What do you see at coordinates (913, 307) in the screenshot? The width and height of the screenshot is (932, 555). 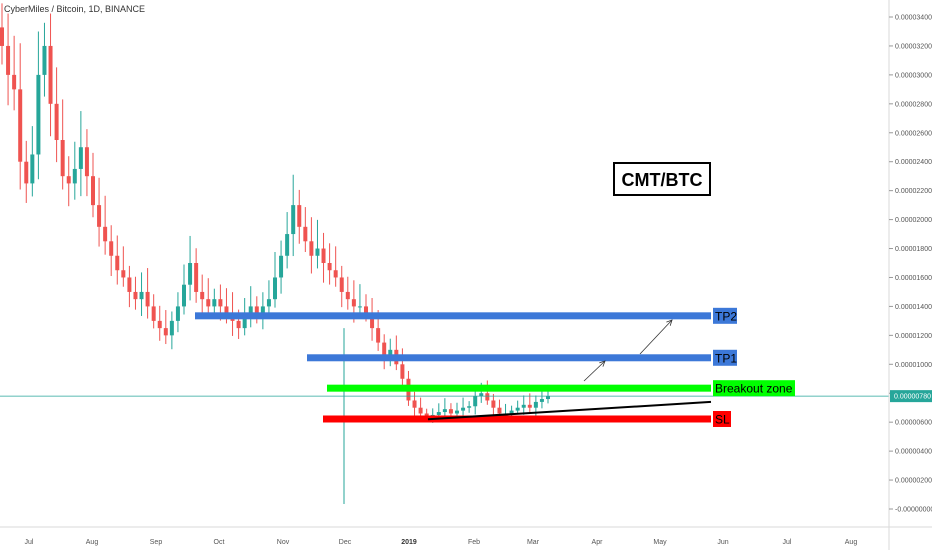 I see `price-tick-label: 0.00001400` at bounding box center [913, 307].